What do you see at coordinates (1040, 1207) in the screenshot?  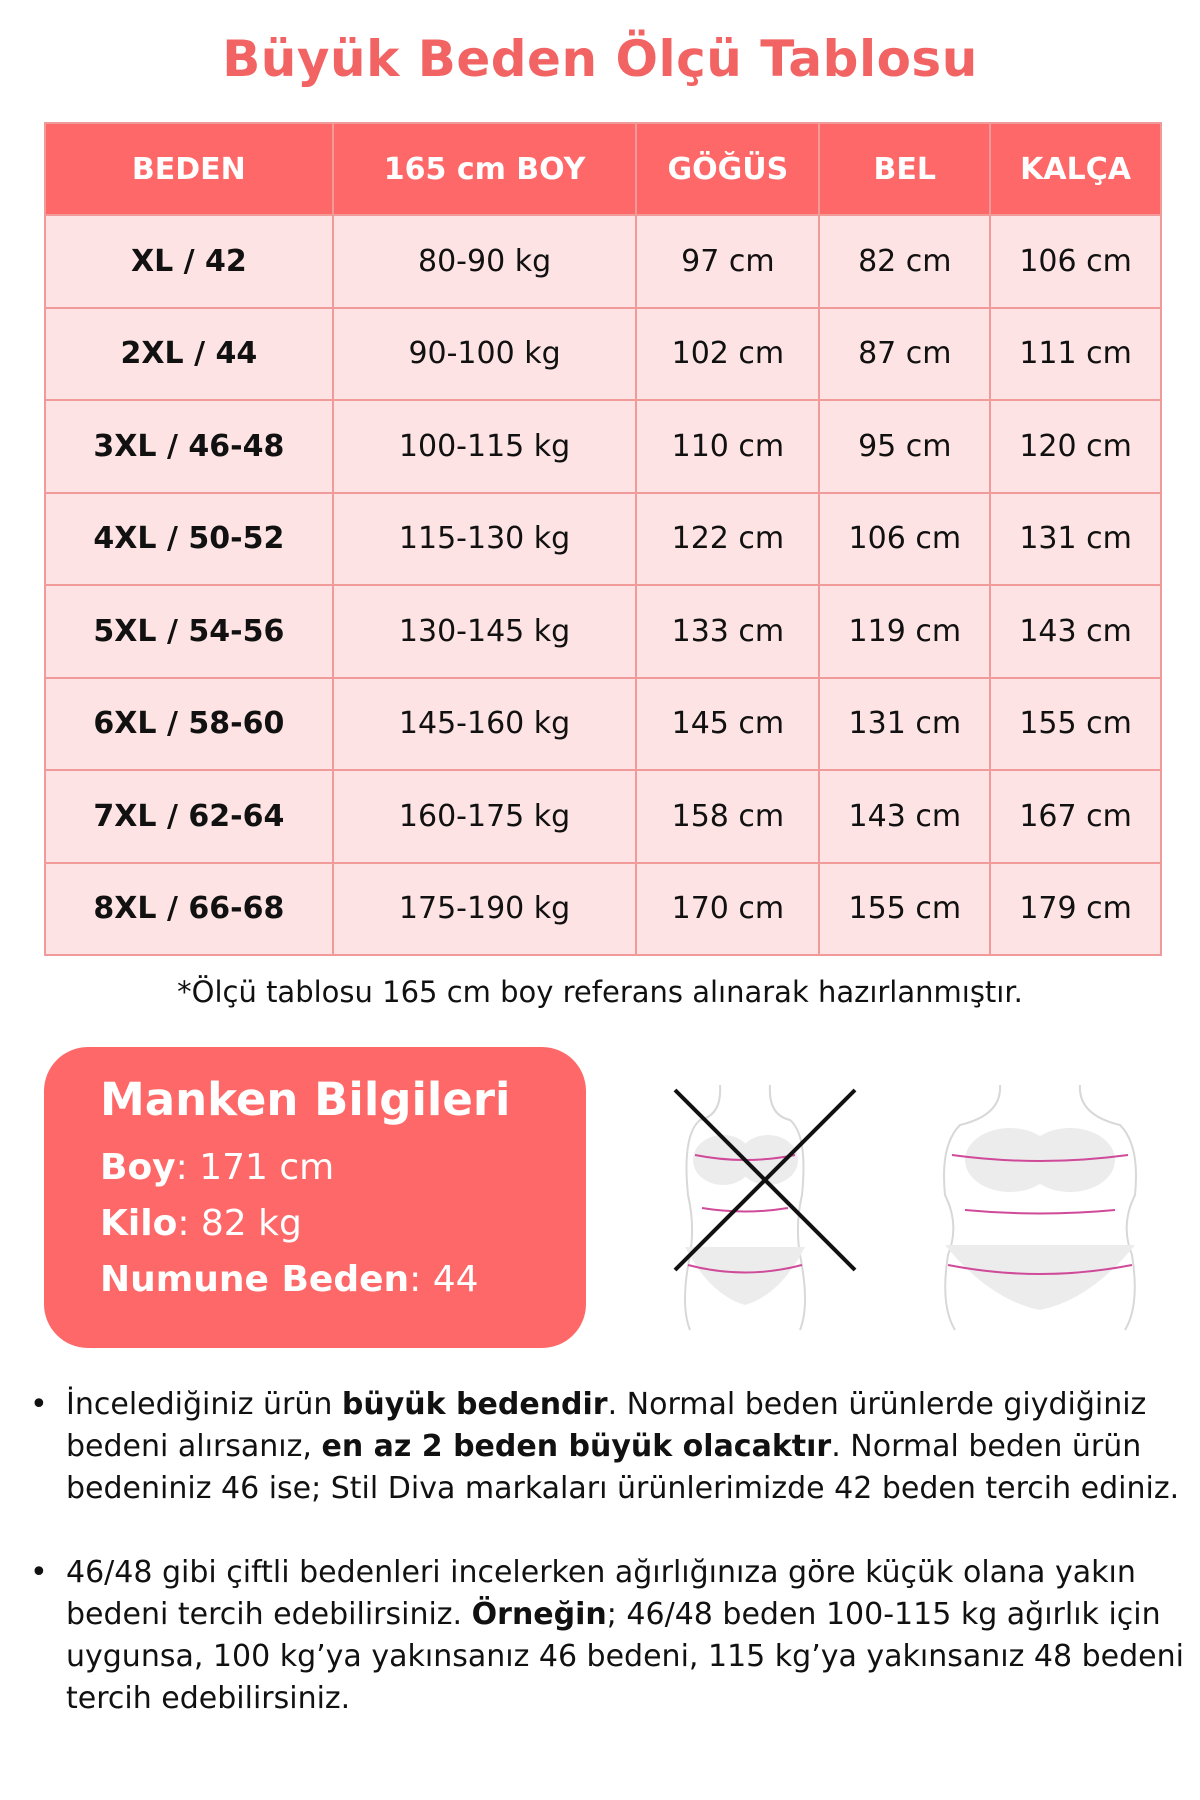 I see `correct-body-shape-icon` at bounding box center [1040, 1207].